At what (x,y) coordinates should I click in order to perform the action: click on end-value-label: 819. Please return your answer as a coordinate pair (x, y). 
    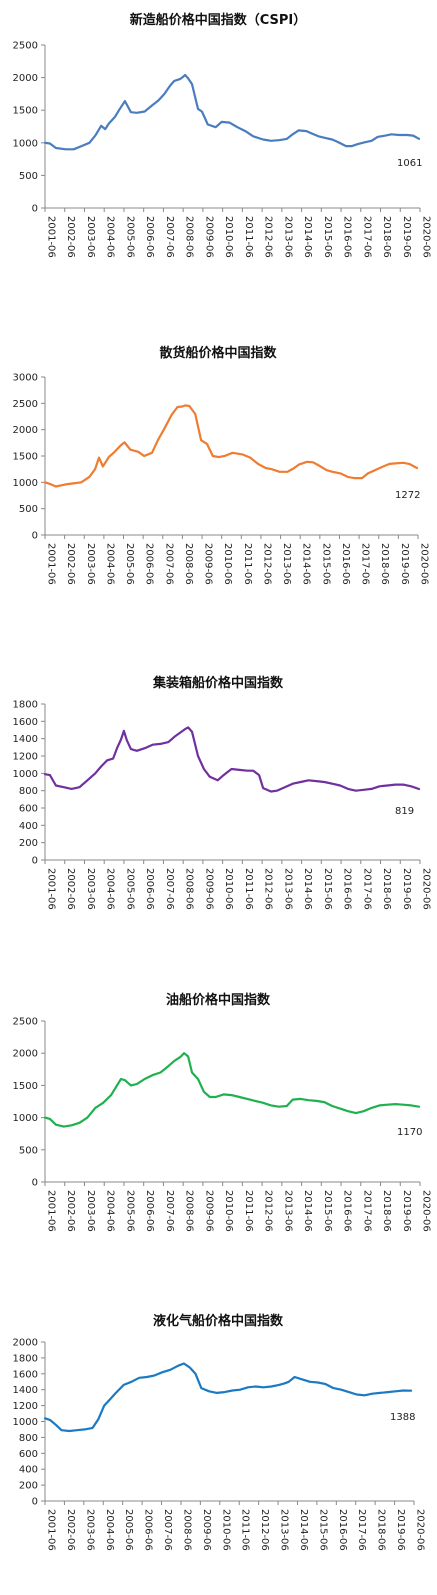
    Looking at the image, I should click on (404, 811).